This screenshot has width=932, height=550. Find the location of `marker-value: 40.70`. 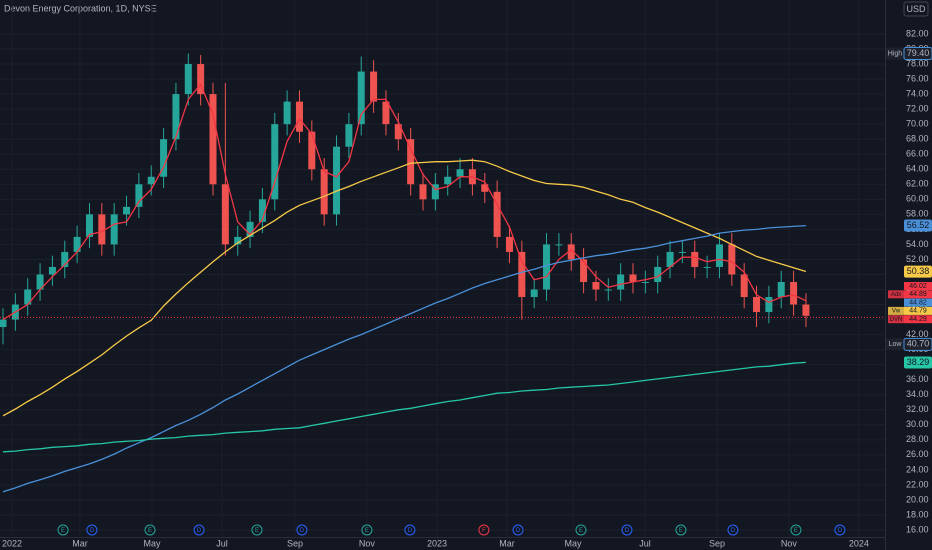

marker-value: 40.70 is located at coordinates (918, 344).